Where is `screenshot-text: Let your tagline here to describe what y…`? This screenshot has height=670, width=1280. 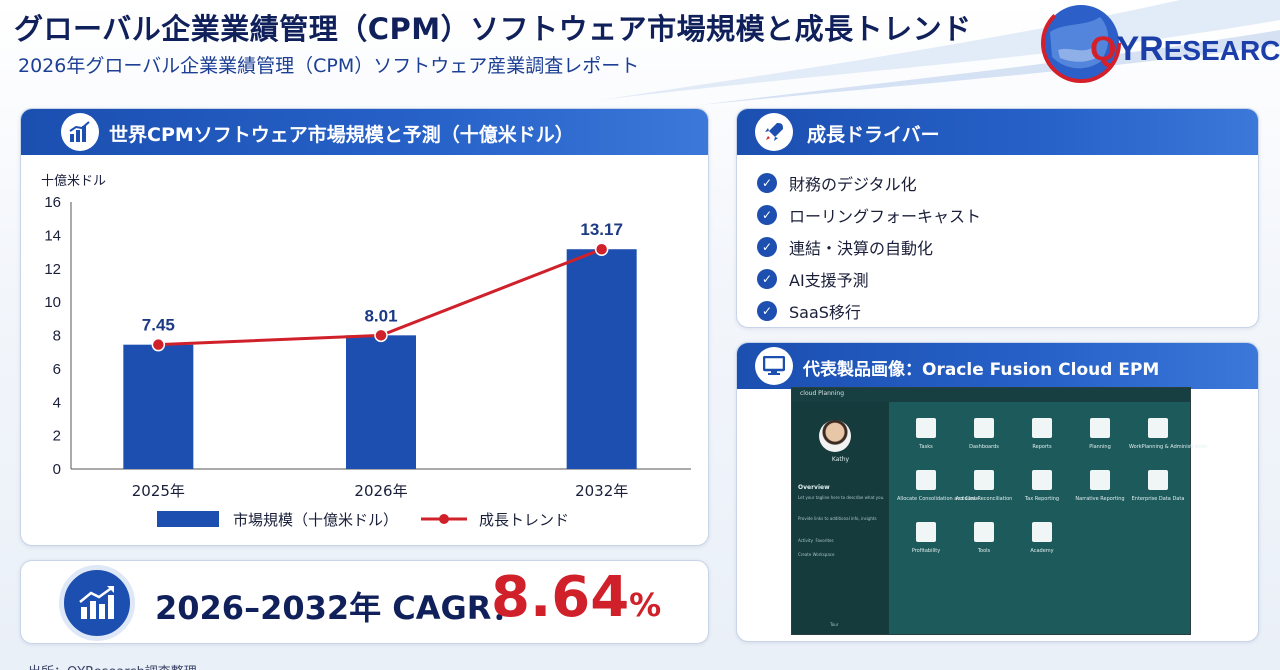
screenshot-text: Let your tagline here to describe what y… is located at coordinates (841, 497).